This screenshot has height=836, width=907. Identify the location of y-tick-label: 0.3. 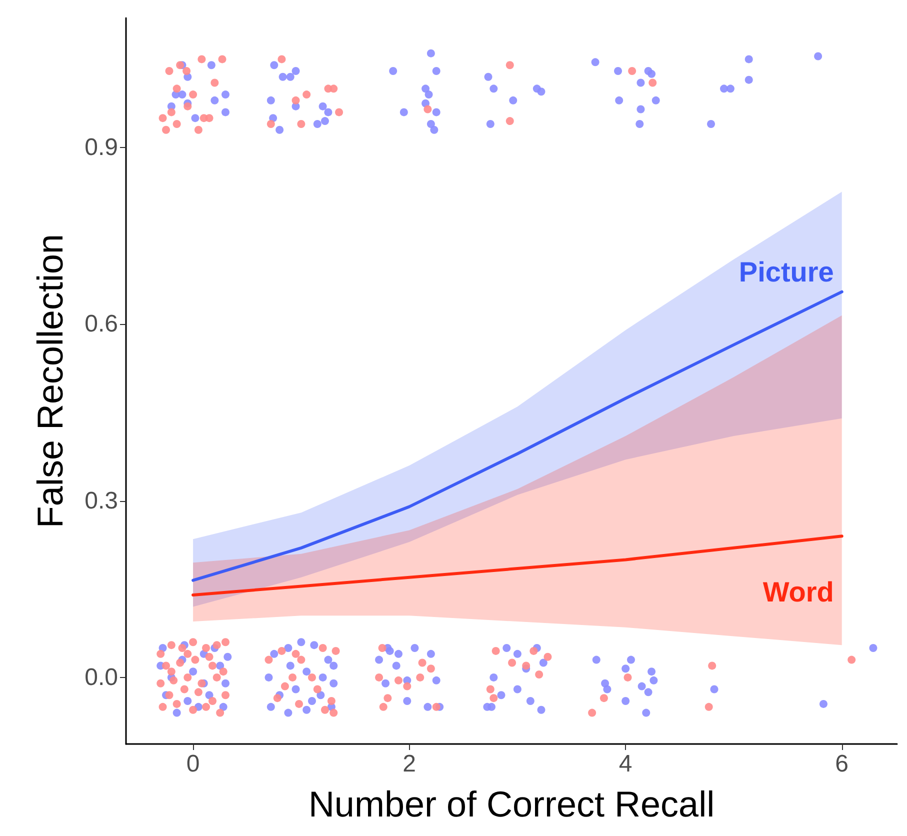
(101, 500).